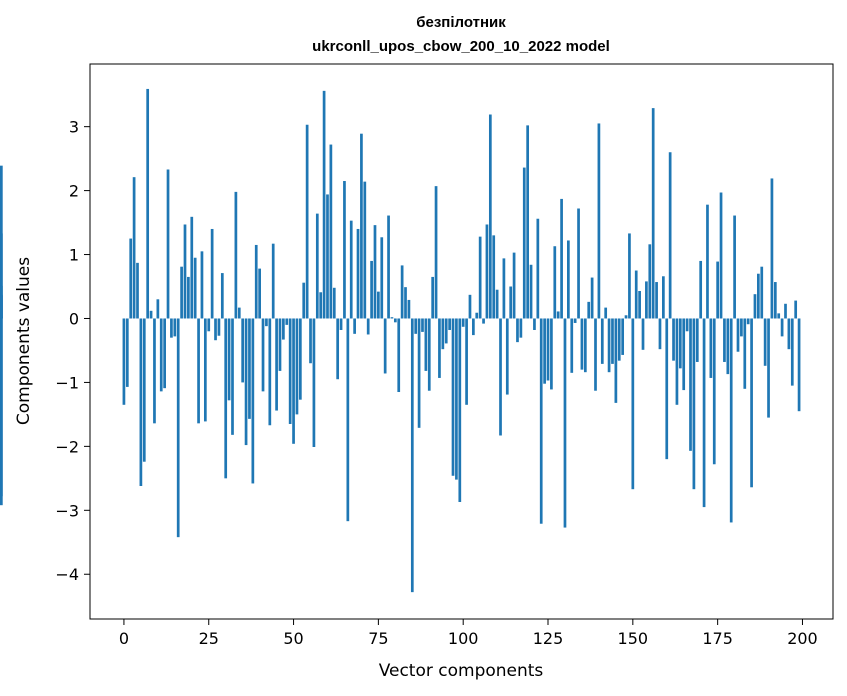 This screenshot has height=696, width=847. Describe the element at coordinates (293, 638) in the screenshot. I see `x-tick-label: 50` at that location.